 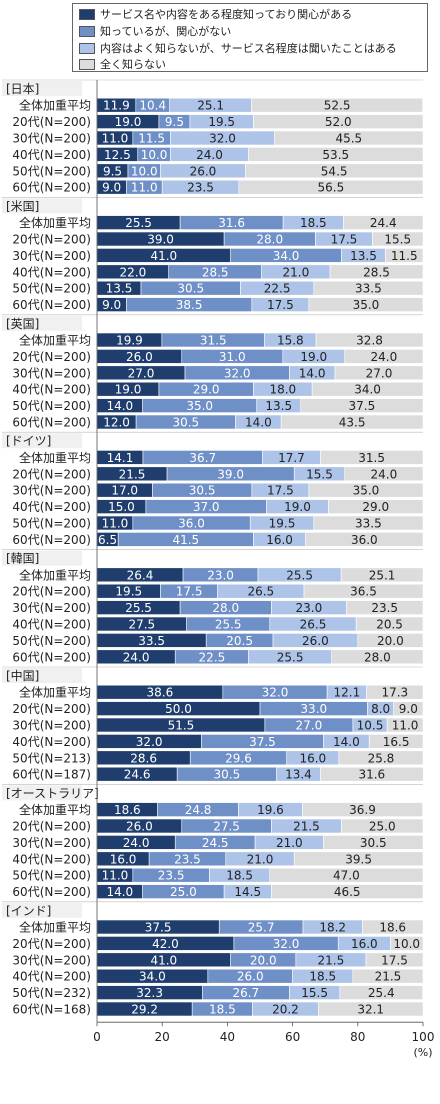 I want to click on row-label: 50代(N=200), so click(x=51, y=289).